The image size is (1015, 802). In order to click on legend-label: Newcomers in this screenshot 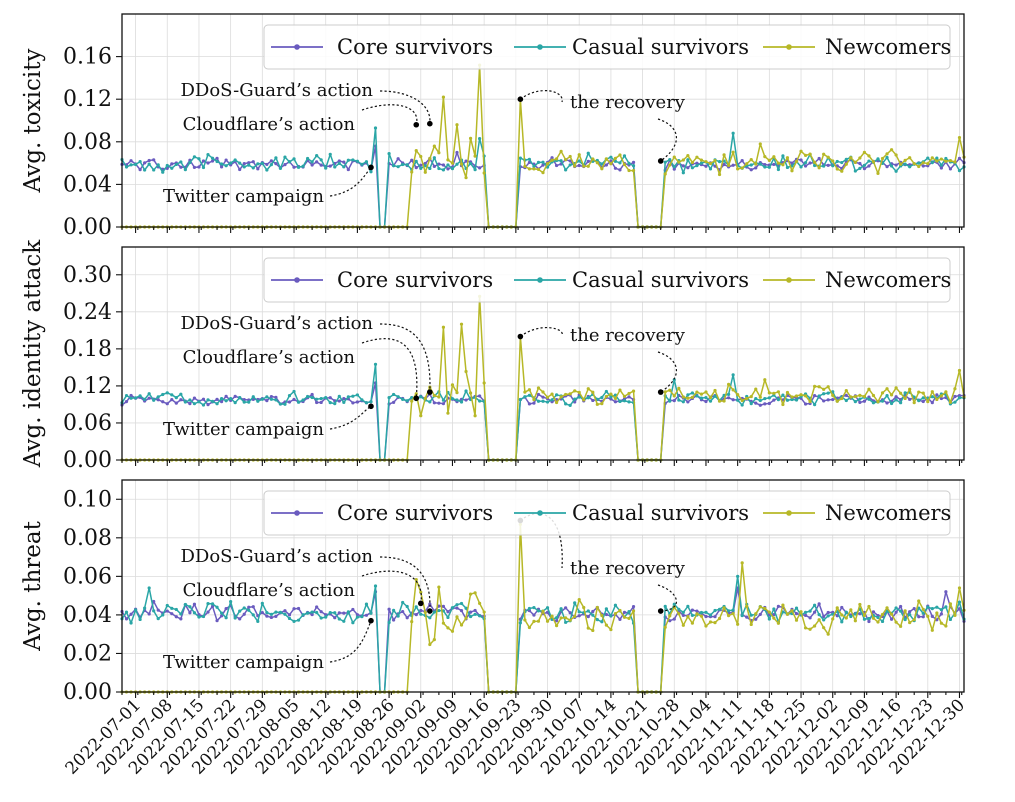, I will do `click(888, 513)`.